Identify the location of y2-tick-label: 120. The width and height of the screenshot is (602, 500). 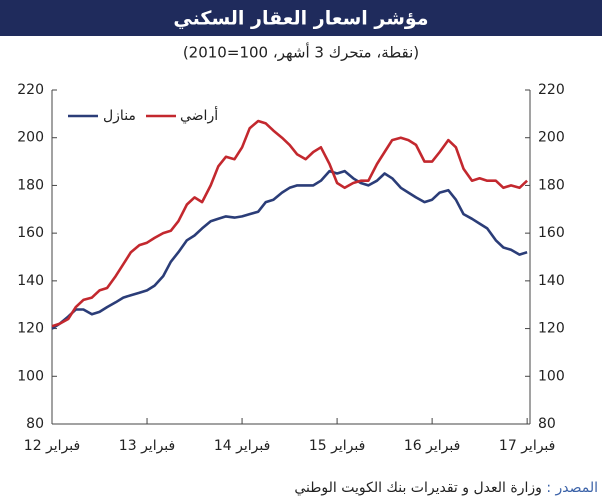
(551, 329).